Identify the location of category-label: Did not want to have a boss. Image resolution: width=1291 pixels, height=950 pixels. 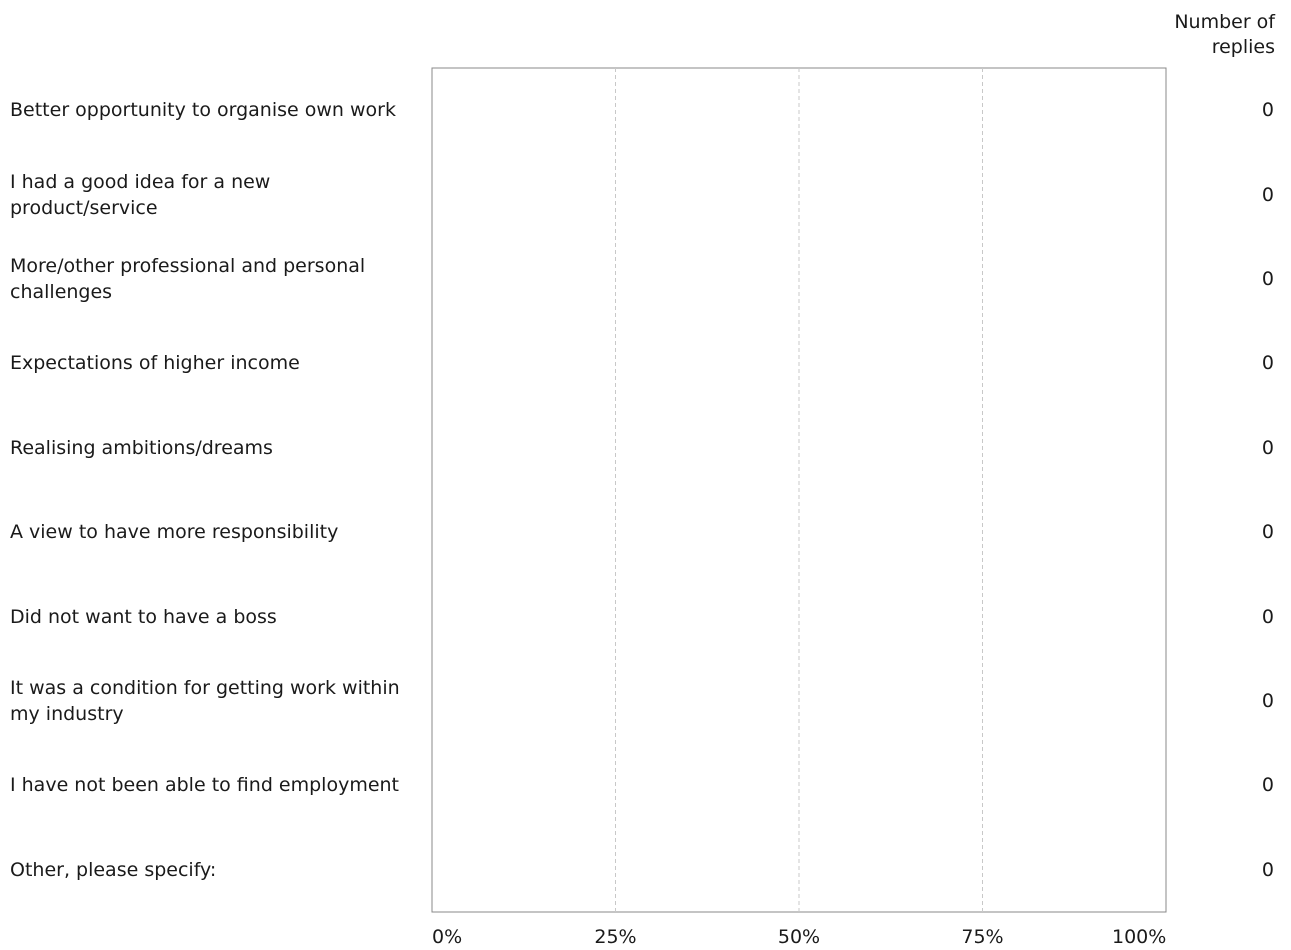
(143, 616).